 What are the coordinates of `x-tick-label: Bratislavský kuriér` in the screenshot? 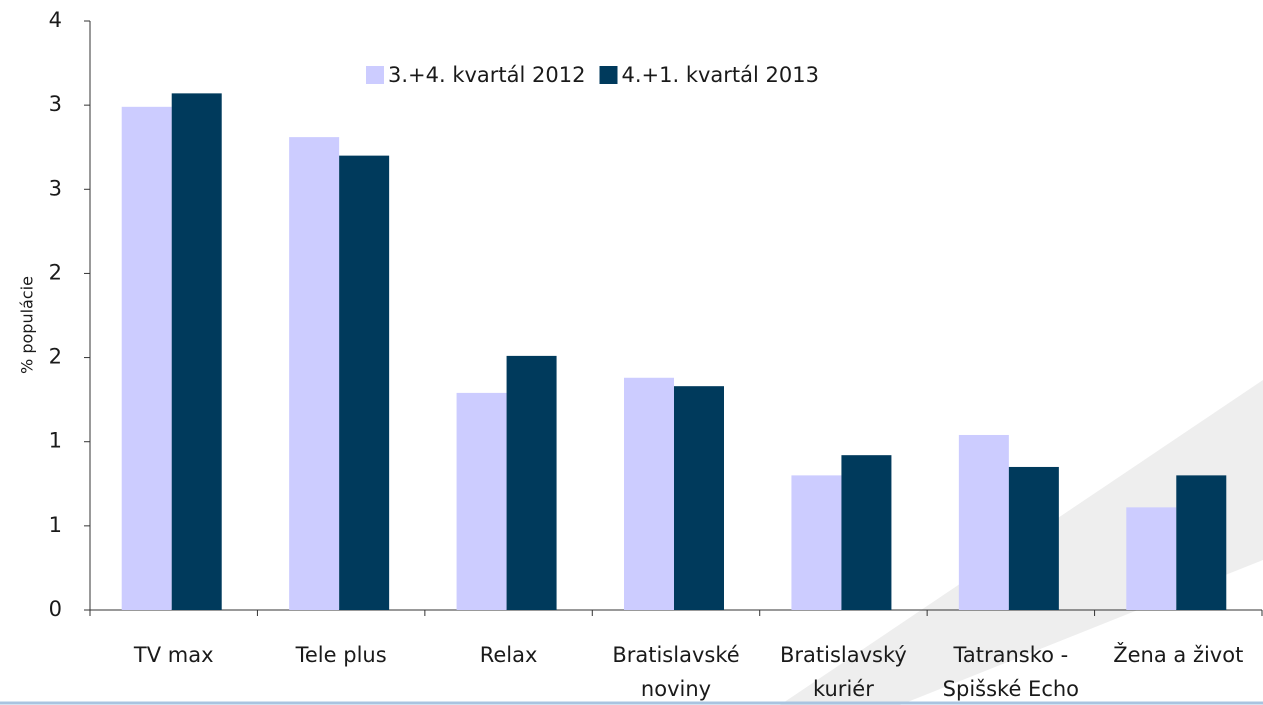 It's located at (843, 672).